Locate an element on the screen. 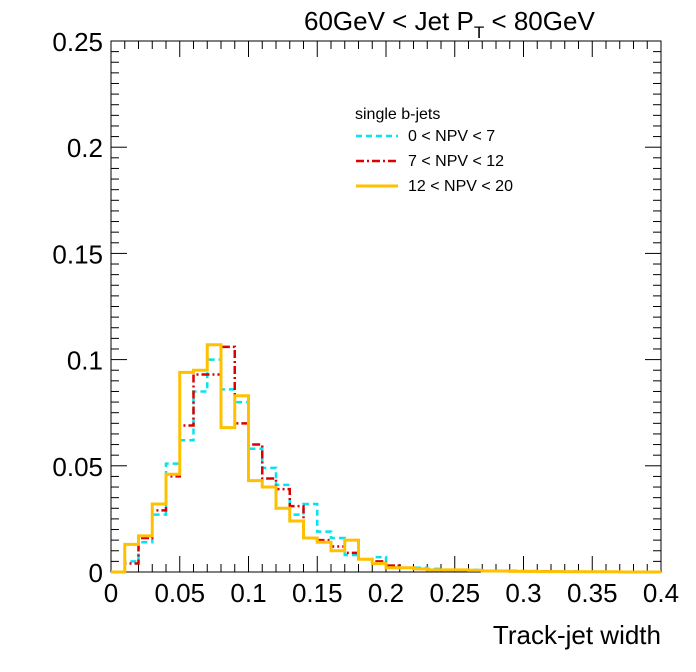  legend-label-1: 0 < NPV < 7 is located at coordinates (451, 136).